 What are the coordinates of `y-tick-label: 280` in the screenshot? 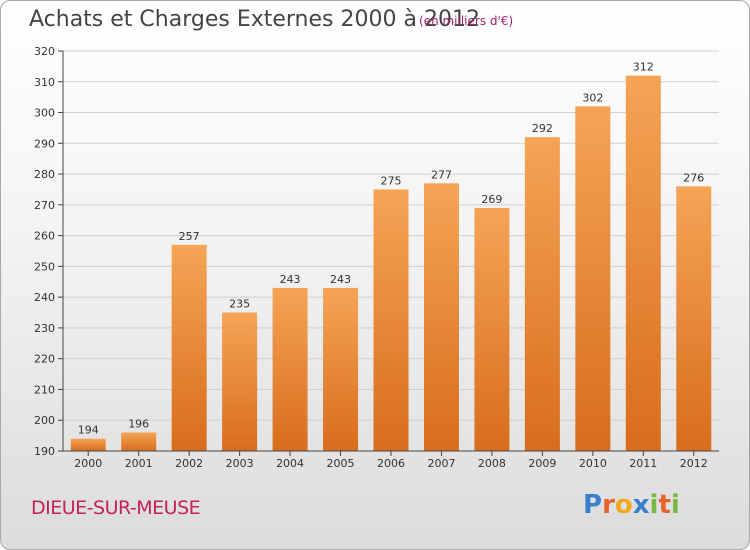 It's located at (44, 174).